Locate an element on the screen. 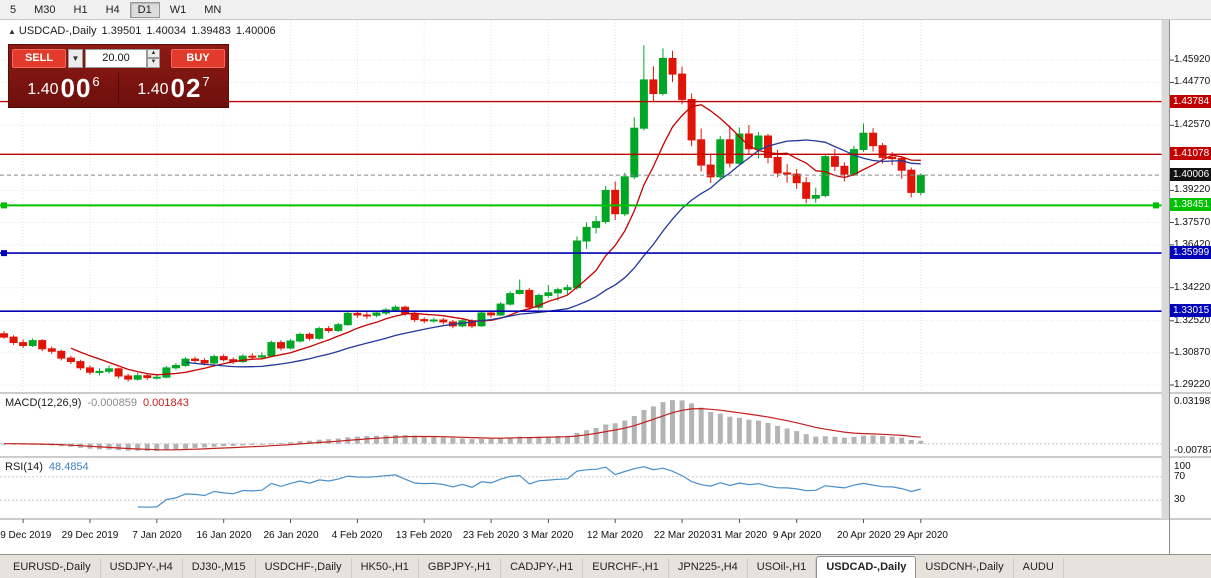 Image resolution: width=1211 pixels, height=578 pixels. price-axis-label: 1.30870 is located at coordinates (1192, 352).